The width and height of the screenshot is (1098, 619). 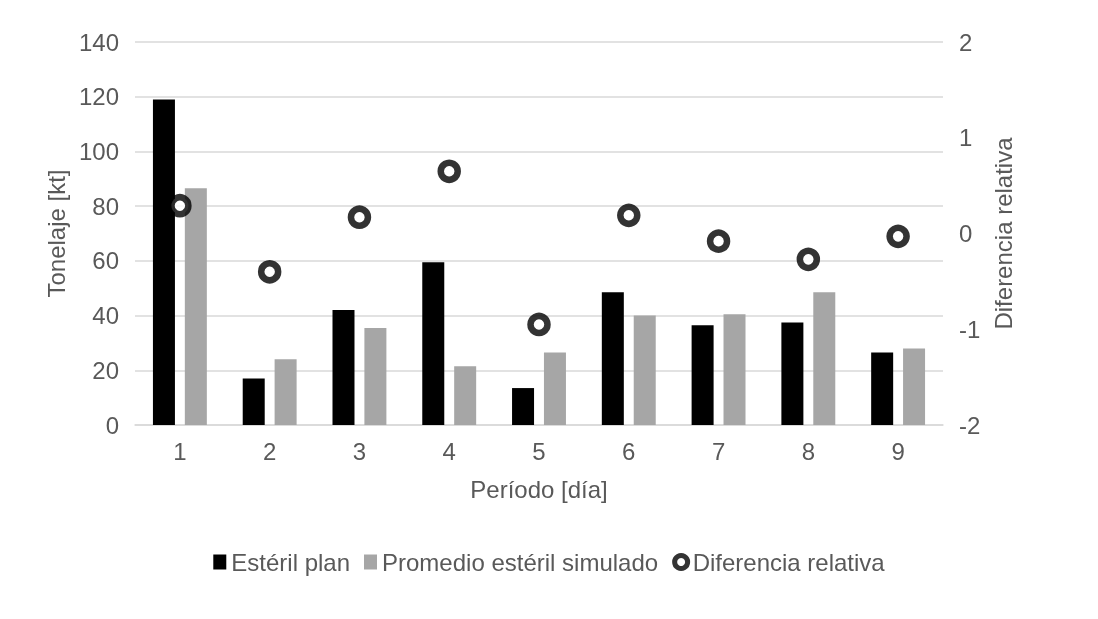 I want to click on x-axis-title: Período [día], so click(x=539, y=489).